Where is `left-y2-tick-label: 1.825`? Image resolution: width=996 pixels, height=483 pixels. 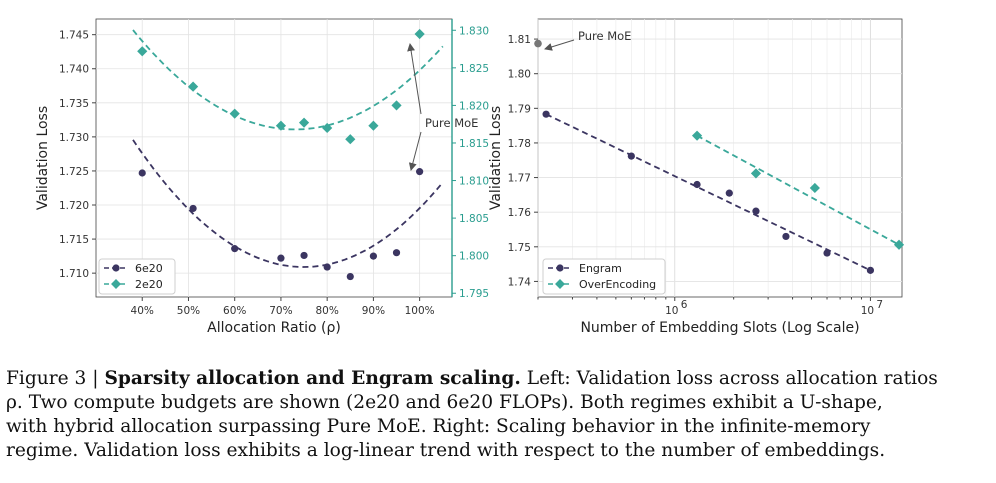
left-y2-tick-label: 1.825 is located at coordinates (474, 69).